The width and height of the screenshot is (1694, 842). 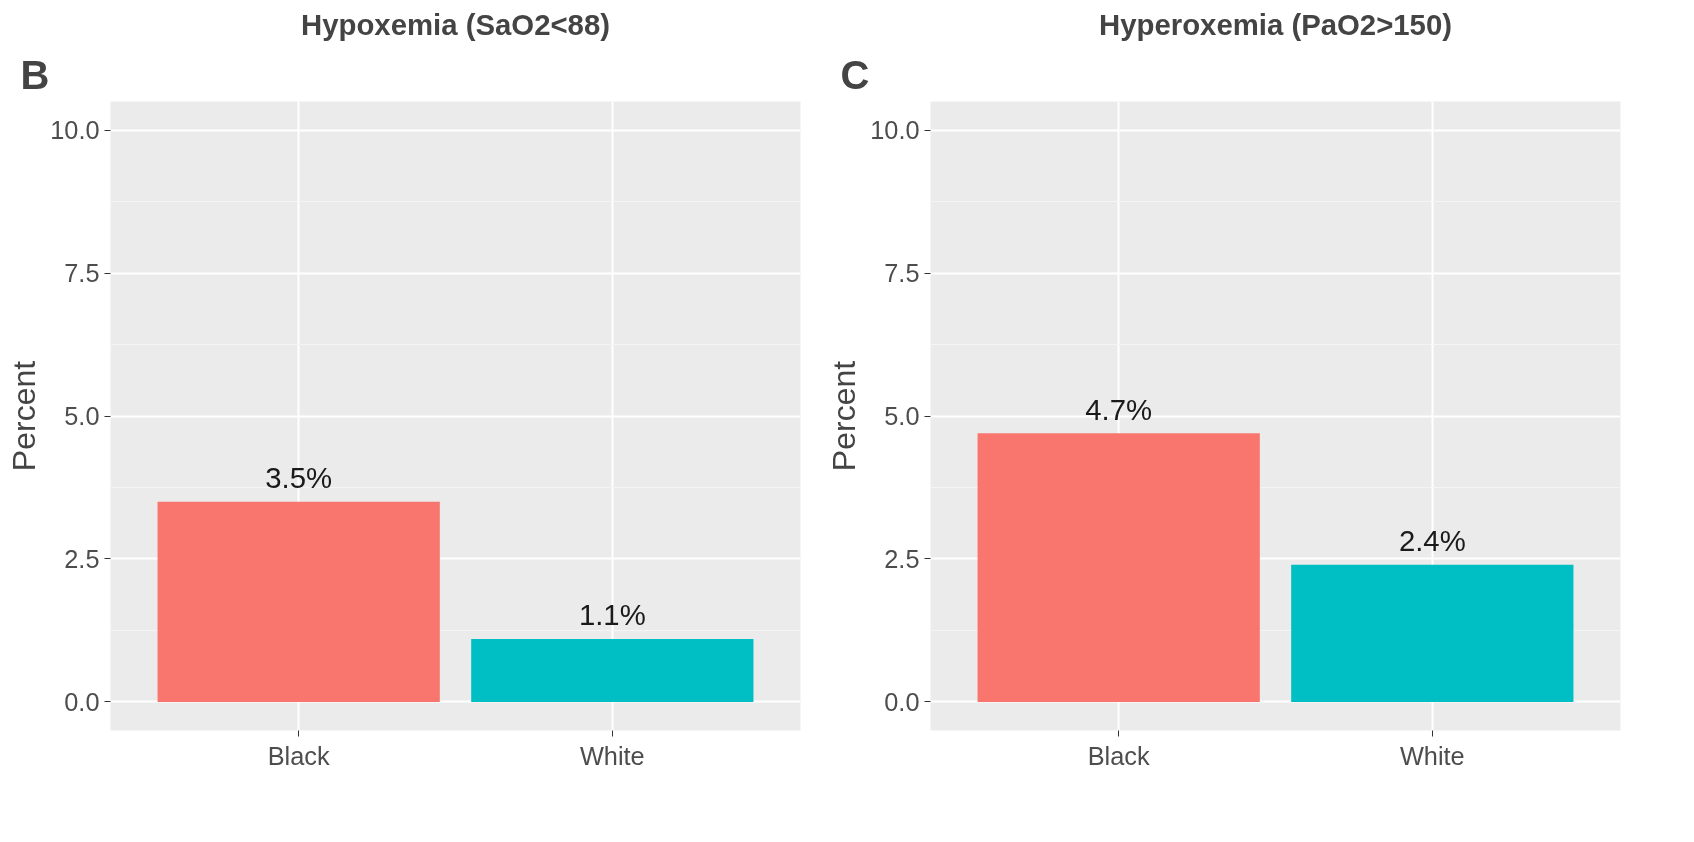 What do you see at coordinates (299, 478) in the screenshot?
I see `data-label: 3.5%` at bounding box center [299, 478].